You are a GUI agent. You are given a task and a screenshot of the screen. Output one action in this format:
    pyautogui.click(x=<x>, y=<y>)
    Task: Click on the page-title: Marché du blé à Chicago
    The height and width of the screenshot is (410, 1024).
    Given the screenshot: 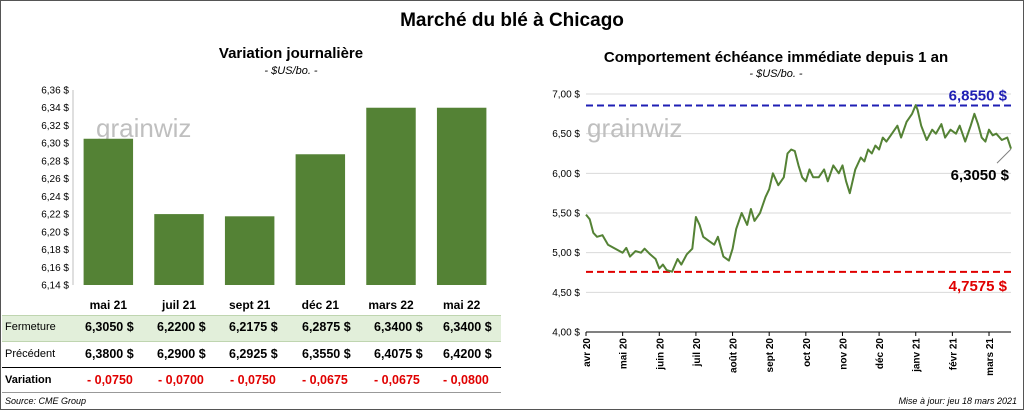 What is the action you would take?
    pyautogui.click(x=512, y=20)
    